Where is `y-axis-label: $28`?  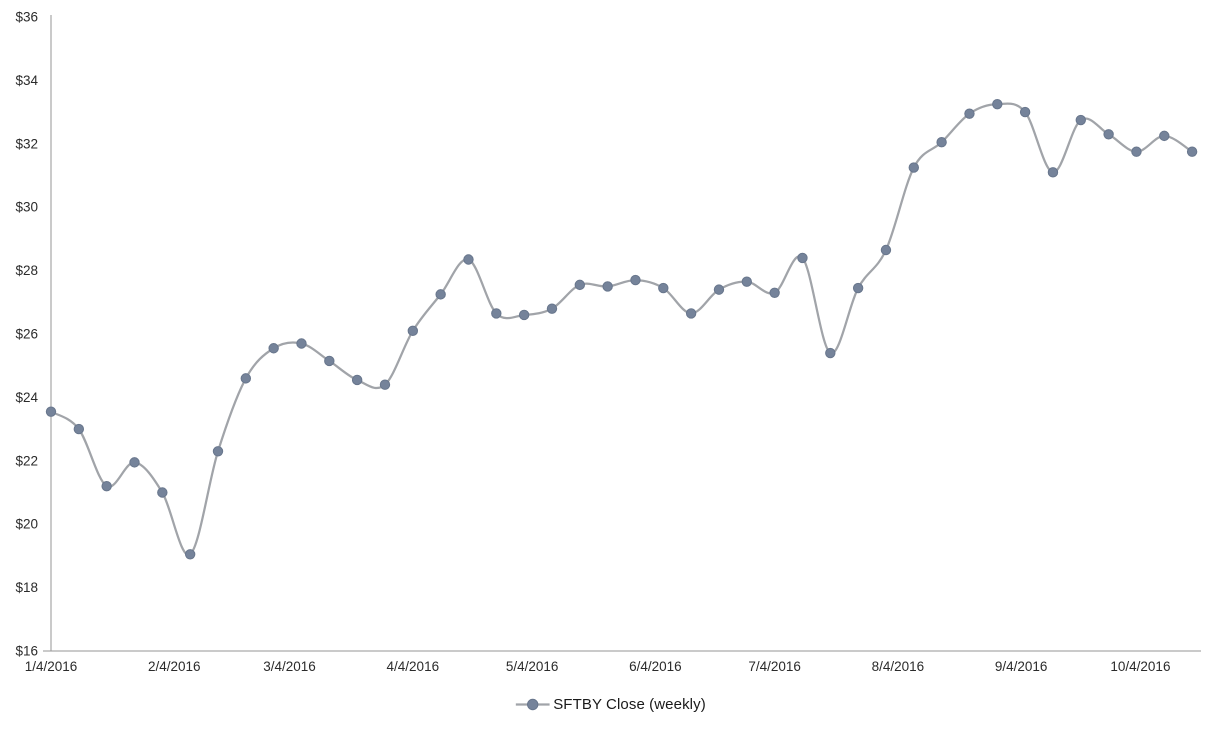
y-axis-label: $28 is located at coordinates (26, 270).